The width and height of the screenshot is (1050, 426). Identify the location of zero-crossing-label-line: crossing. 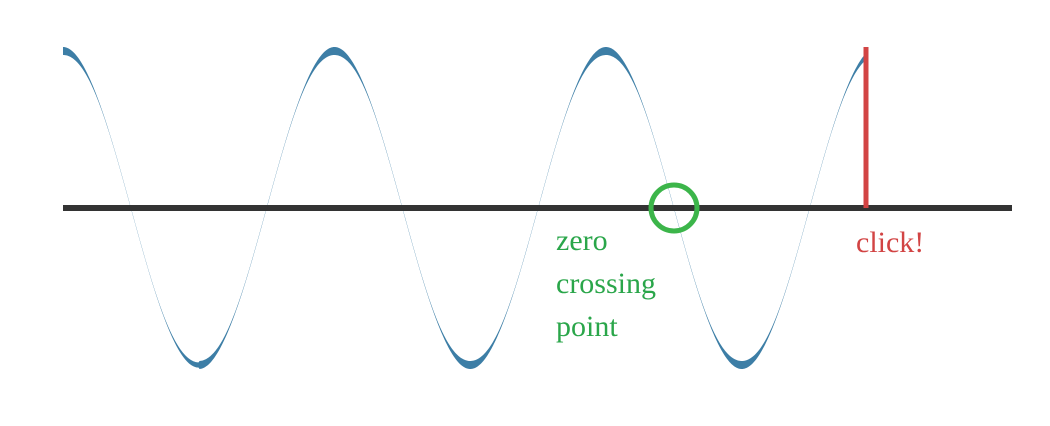
(606, 283).